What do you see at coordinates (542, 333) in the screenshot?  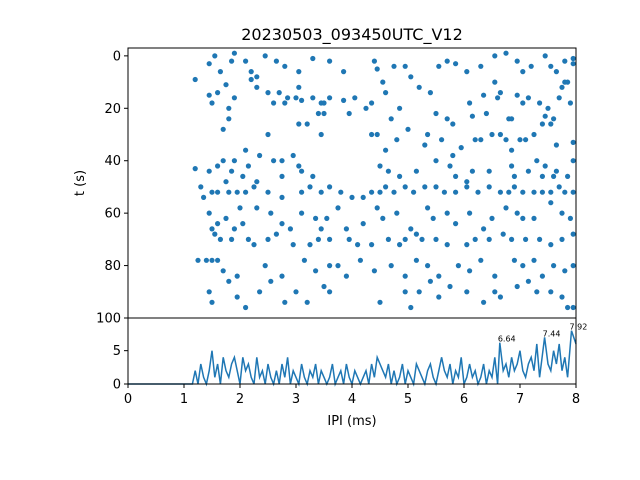 I see `peak-labels: 6.64 7.44 7.92` at bounding box center [542, 333].